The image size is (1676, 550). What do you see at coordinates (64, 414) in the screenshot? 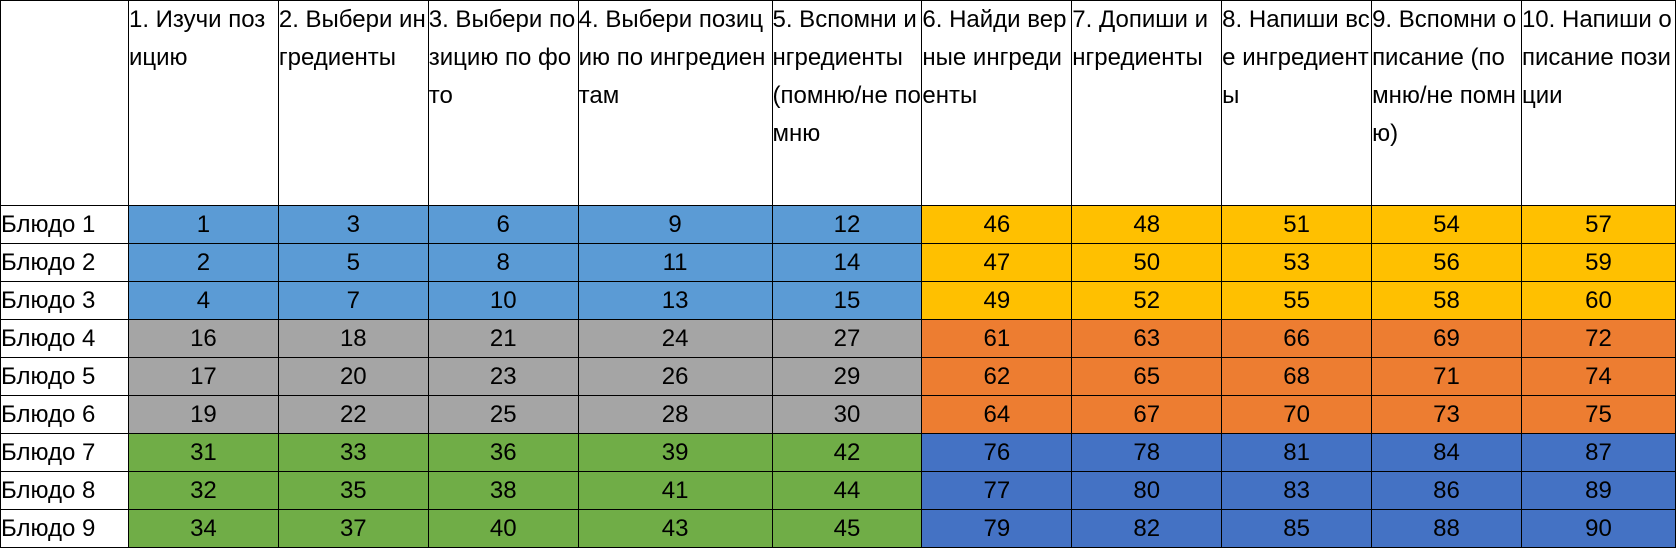
I see `row-label: Блюдо 6` at bounding box center [64, 414].